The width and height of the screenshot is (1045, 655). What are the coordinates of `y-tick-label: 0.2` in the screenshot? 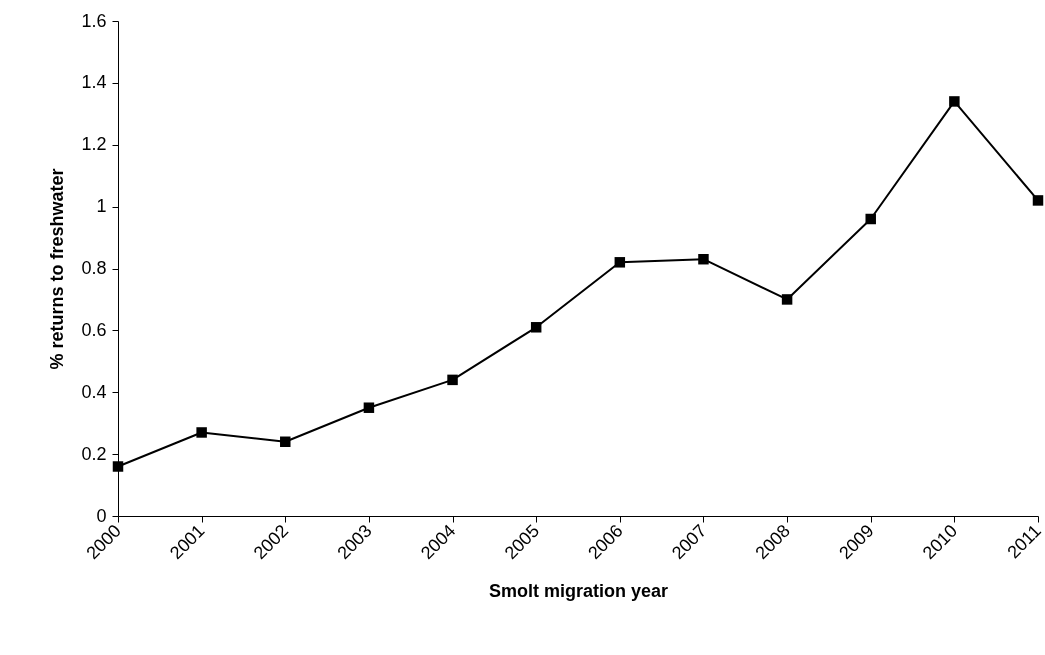 It's located at (94, 453).